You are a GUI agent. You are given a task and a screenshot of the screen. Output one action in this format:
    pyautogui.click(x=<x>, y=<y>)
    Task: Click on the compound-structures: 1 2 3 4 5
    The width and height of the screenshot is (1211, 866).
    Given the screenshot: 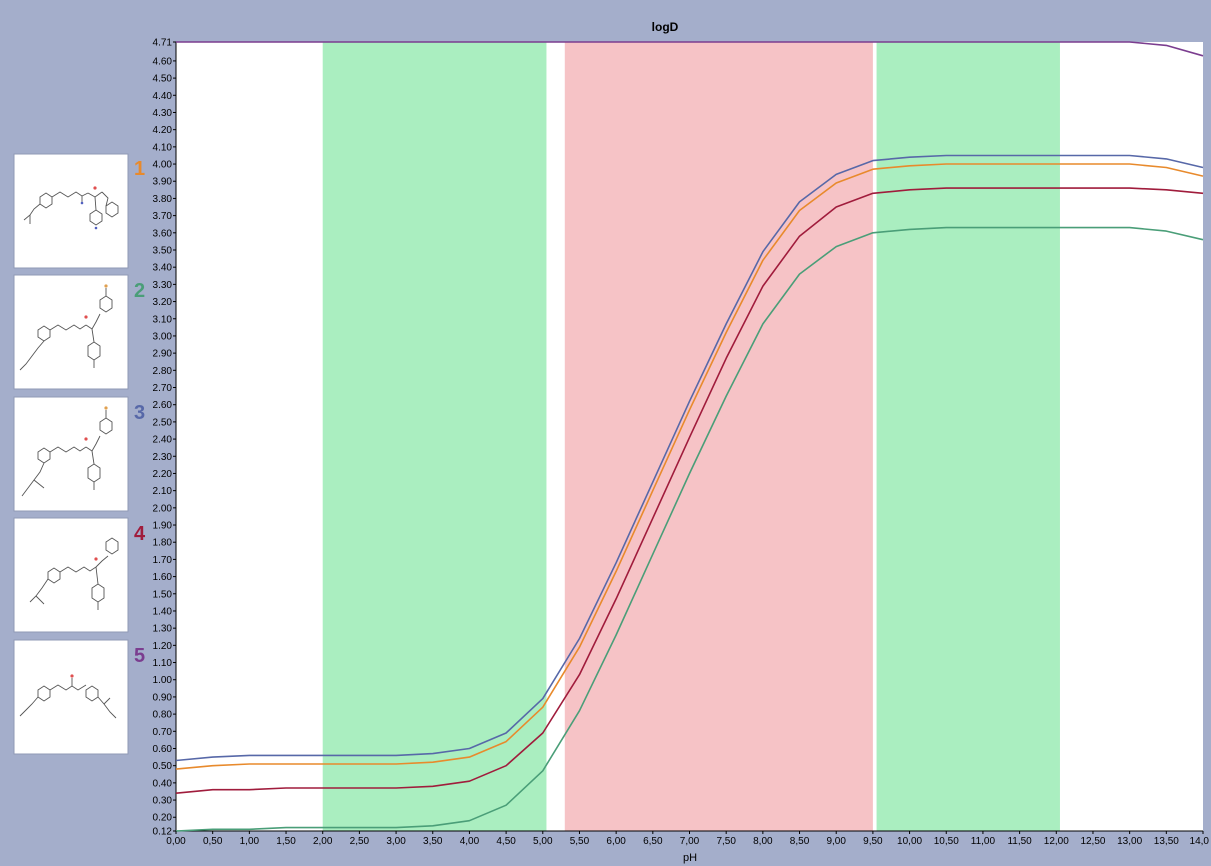 What is the action you would take?
    pyautogui.click(x=79, y=454)
    